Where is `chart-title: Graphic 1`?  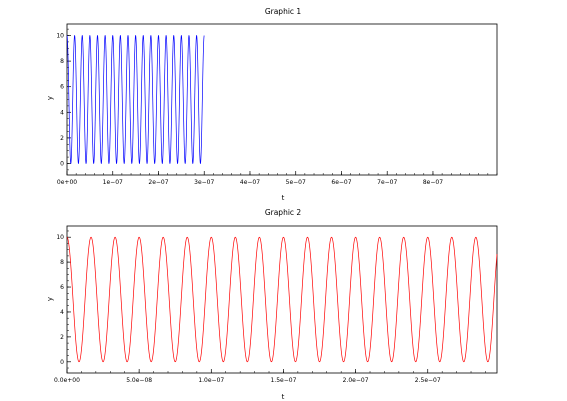 chart-title: Graphic 1 is located at coordinates (283, 11).